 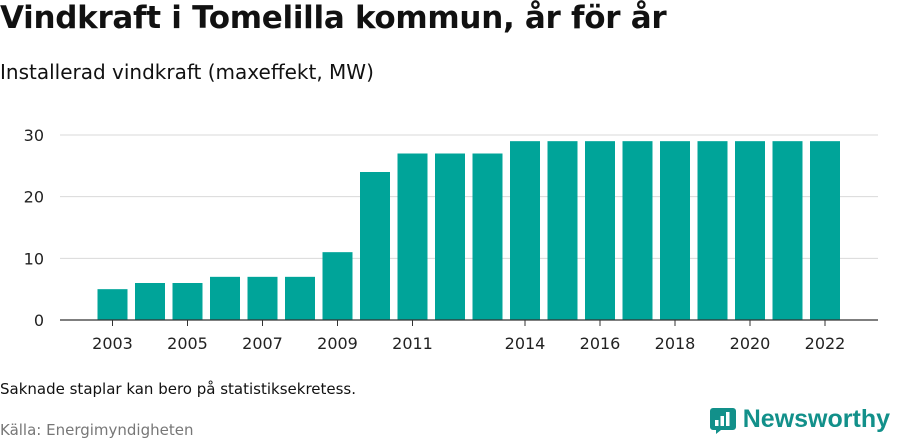 I want to click on bar-2003, so click(x=112, y=304).